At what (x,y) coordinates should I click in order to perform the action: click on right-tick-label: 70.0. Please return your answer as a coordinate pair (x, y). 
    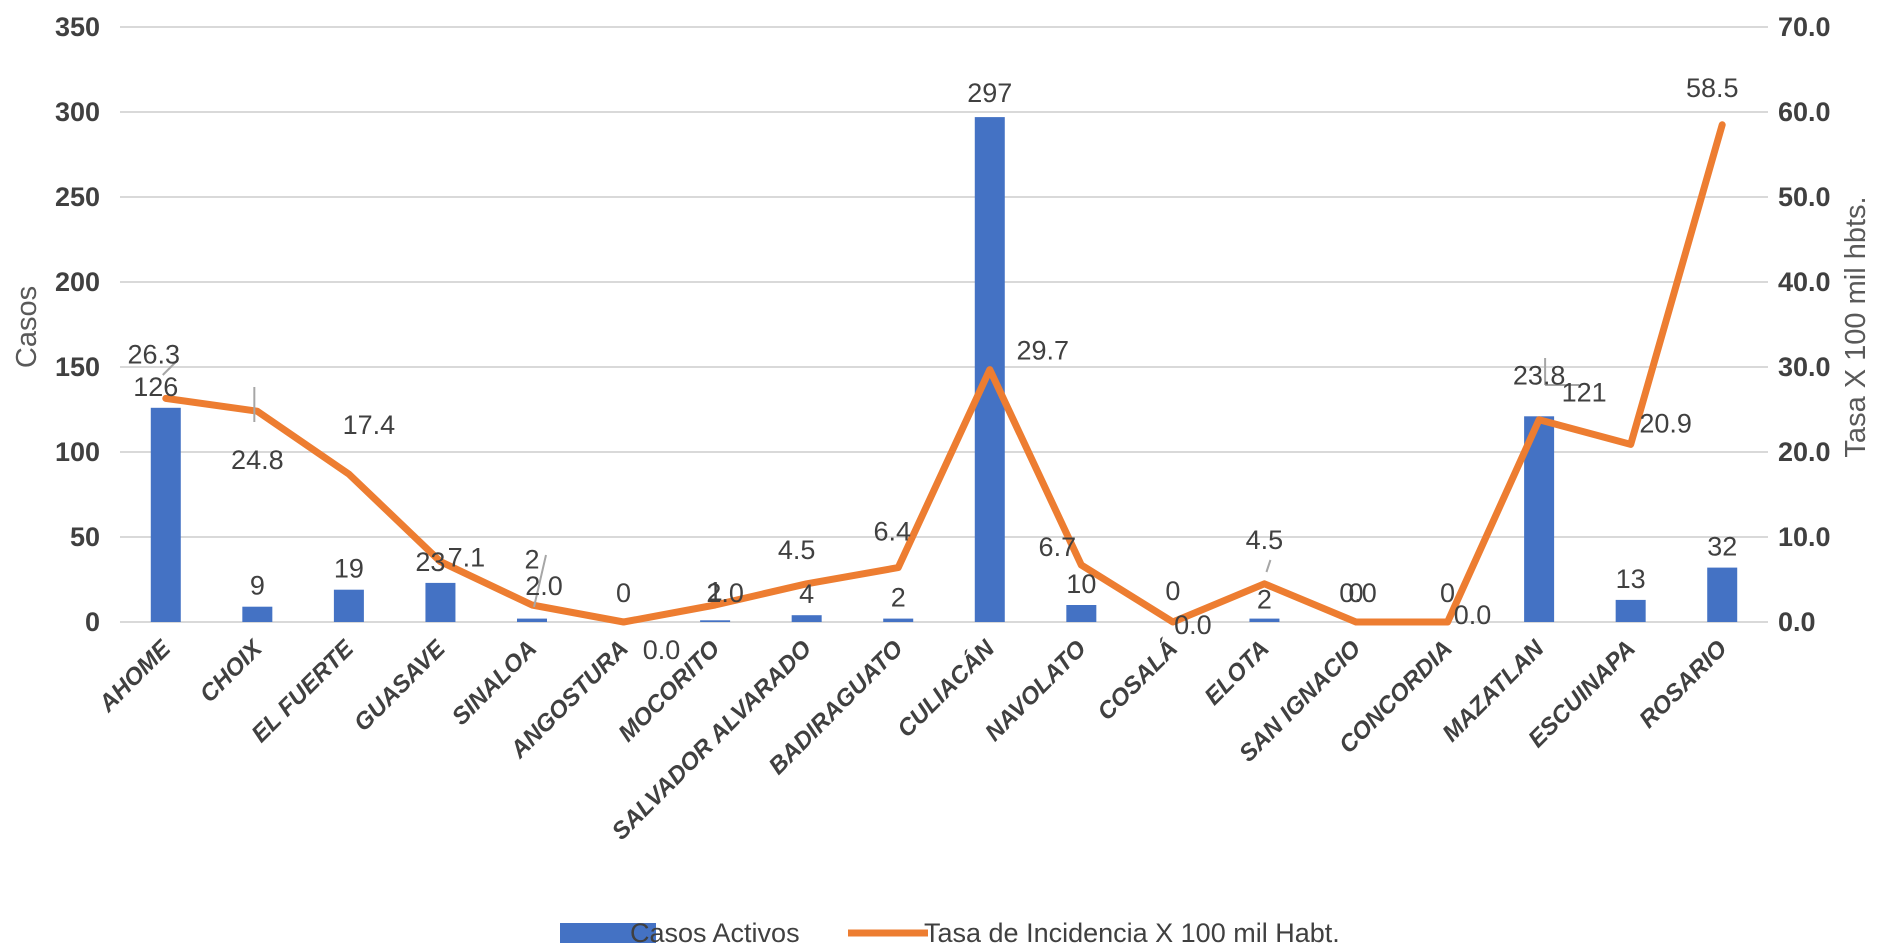
    Looking at the image, I should click on (1804, 27).